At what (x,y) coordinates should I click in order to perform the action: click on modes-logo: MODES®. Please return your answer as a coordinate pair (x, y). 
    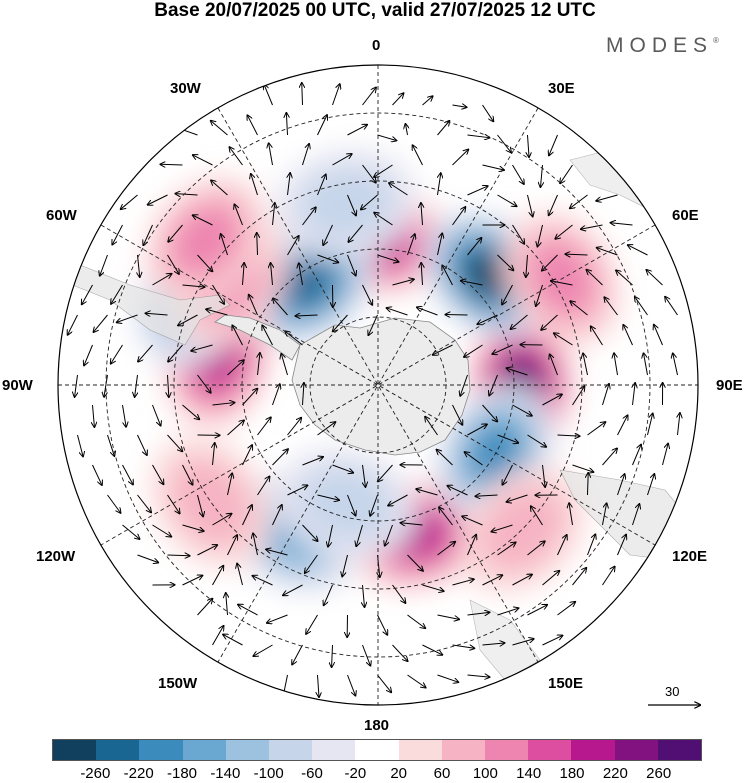
    Looking at the image, I should click on (662, 46).